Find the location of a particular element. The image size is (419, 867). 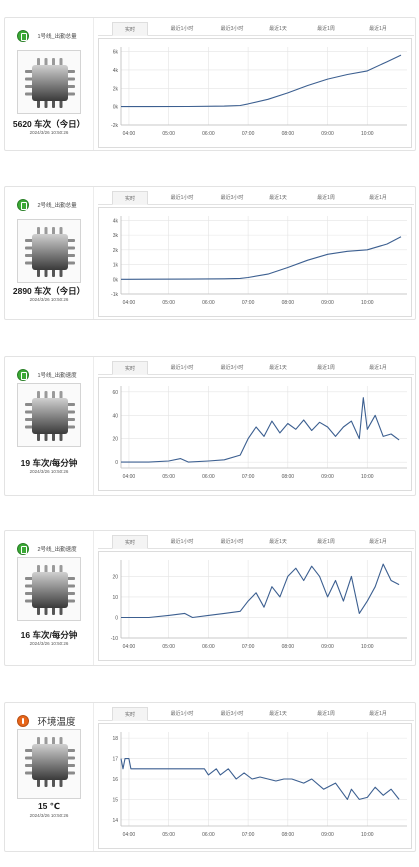

y-tick-label: 14 is located at coordinates (115, 821).